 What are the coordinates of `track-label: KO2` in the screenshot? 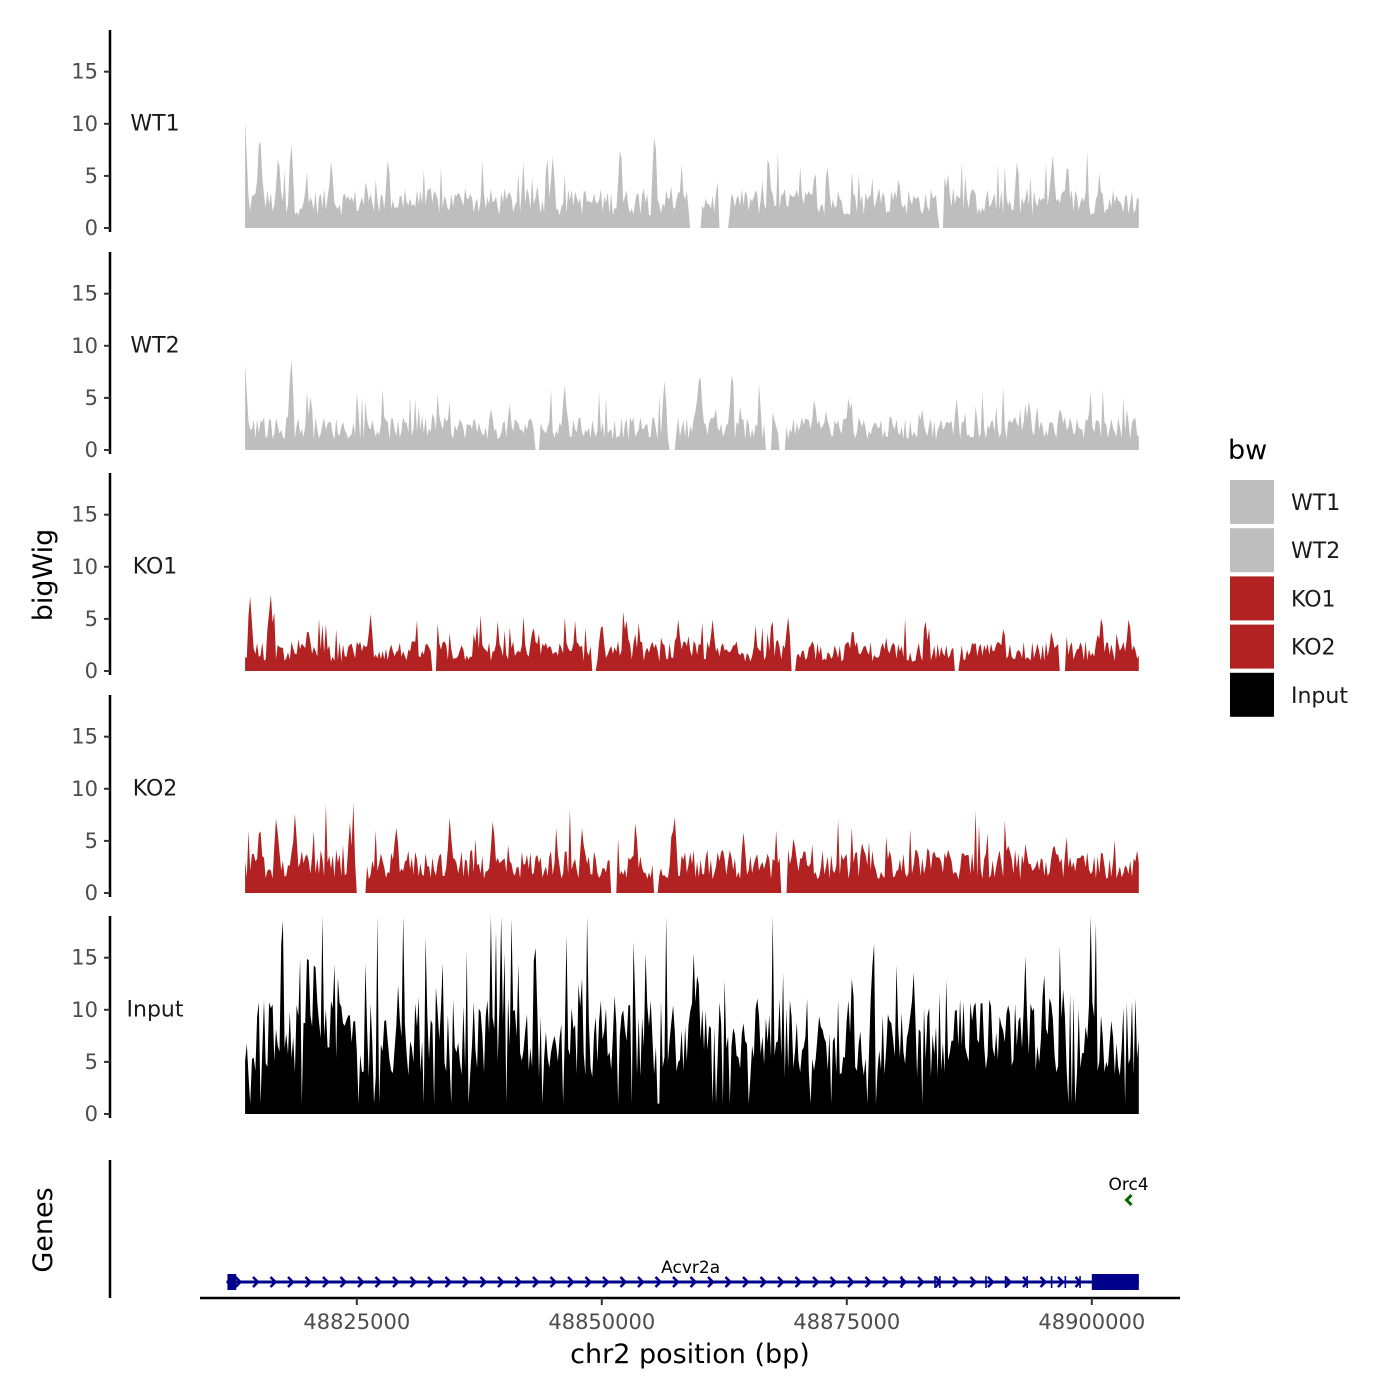 It's located at (155, 789).